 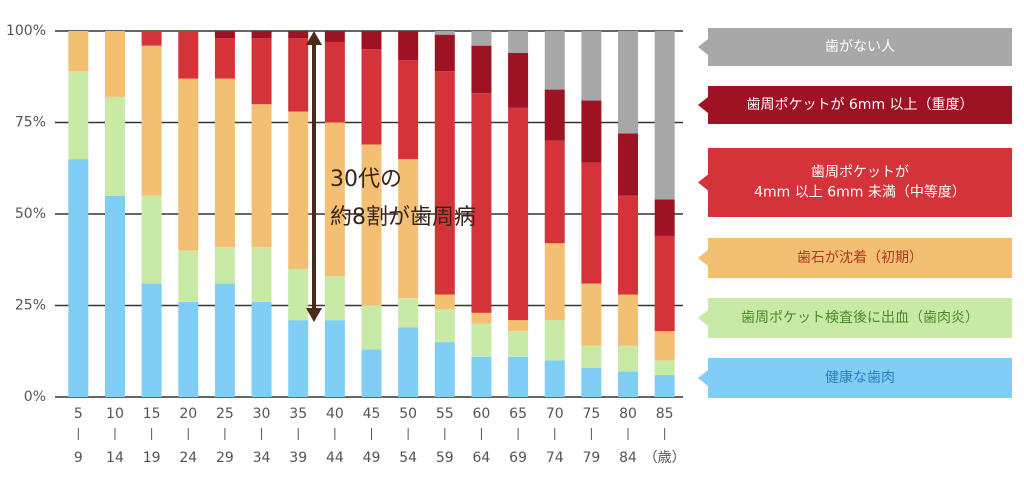 What do you see at coordinates (35, 397) in the screenshot?
I see `y-tick-label: 0%` at bounding box center [35, 397].